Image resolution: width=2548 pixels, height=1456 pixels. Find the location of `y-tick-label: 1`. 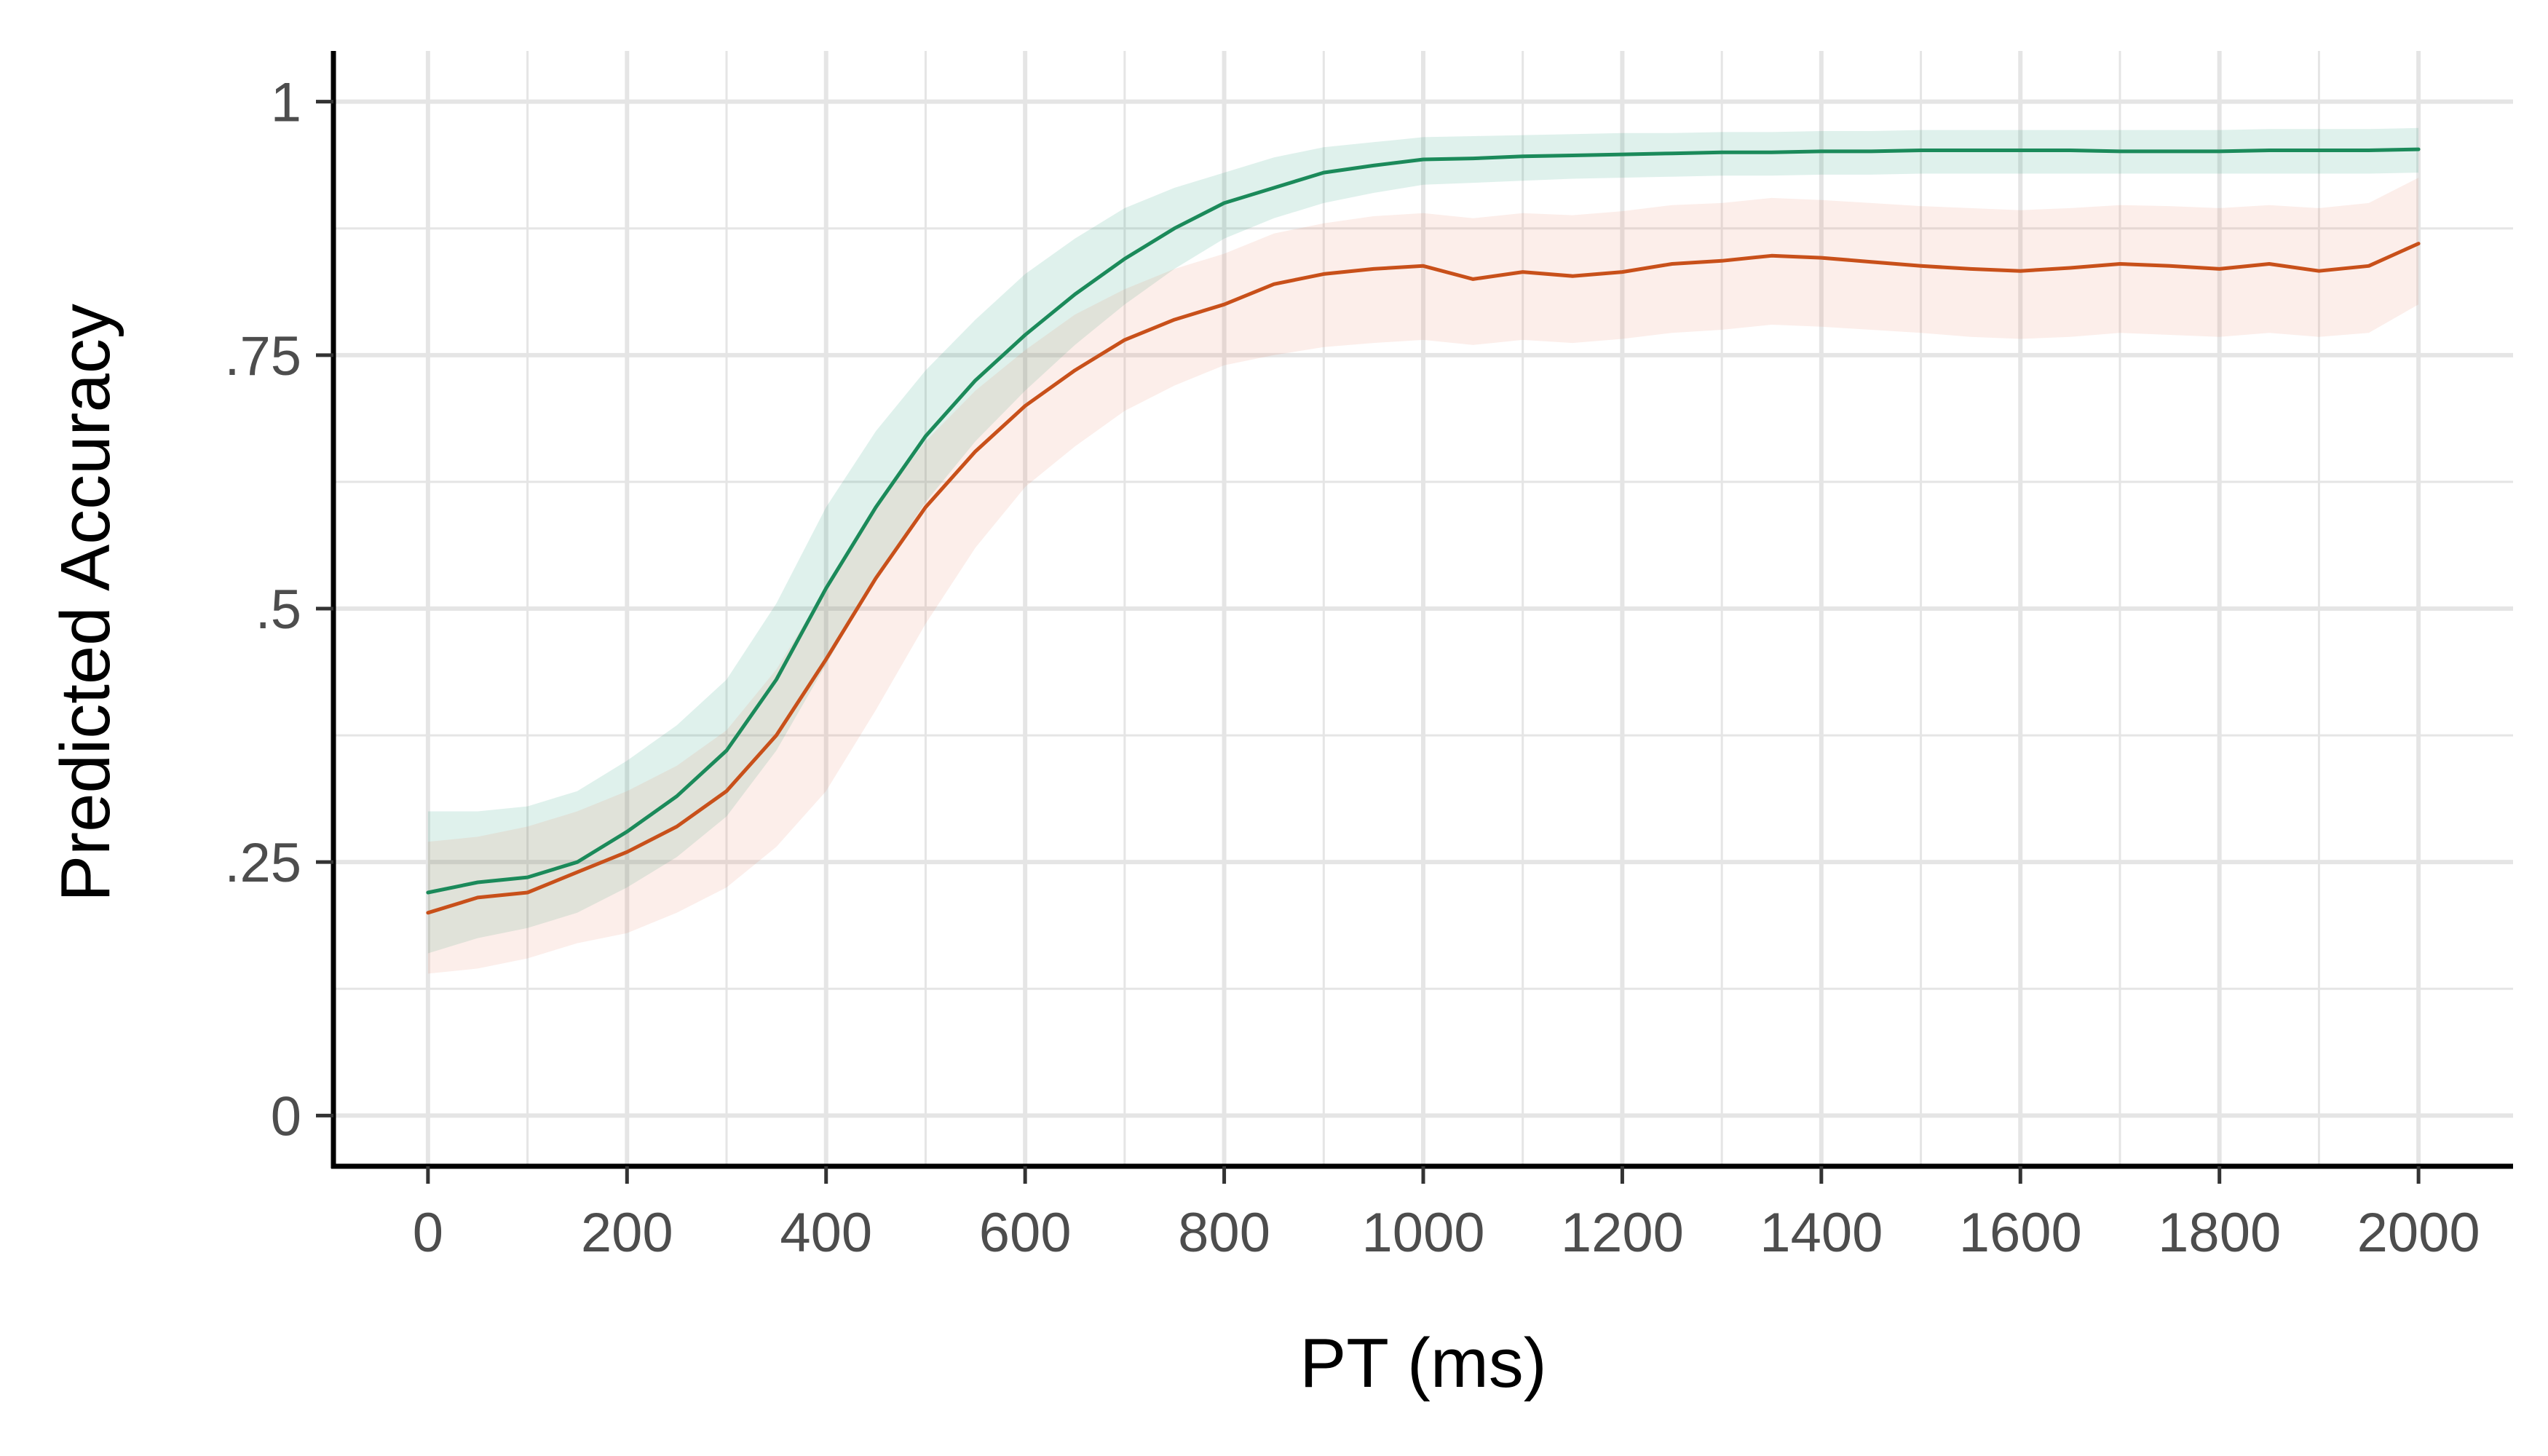

y-tick-label: 1 is located at coordinates (286, 103).